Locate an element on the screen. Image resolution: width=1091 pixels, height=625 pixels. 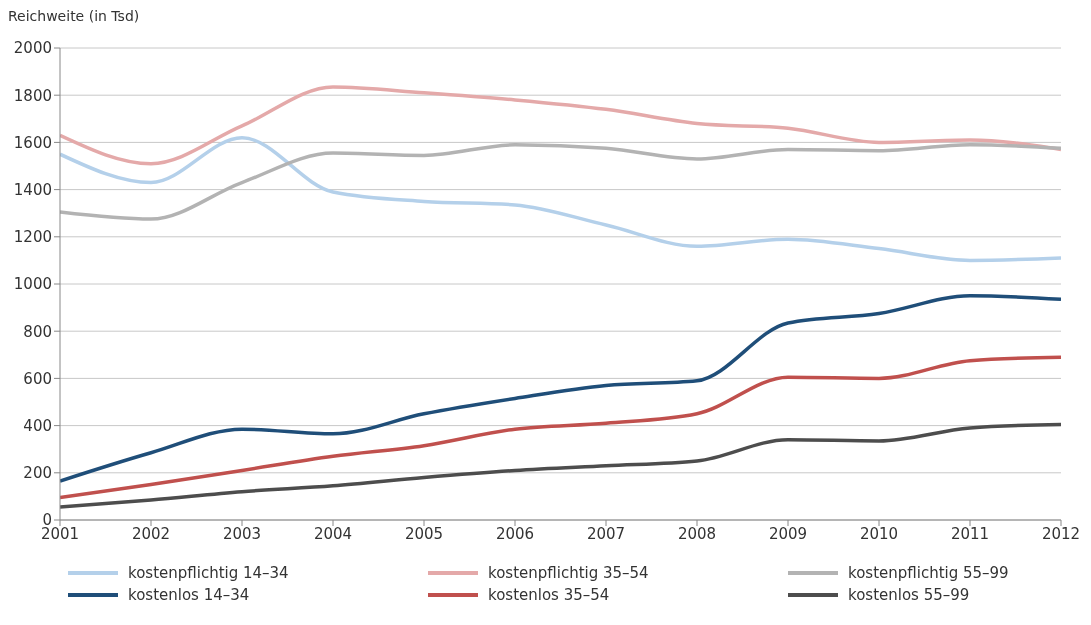
y-tick-label: 1200 is located at coordinates (32, 237).